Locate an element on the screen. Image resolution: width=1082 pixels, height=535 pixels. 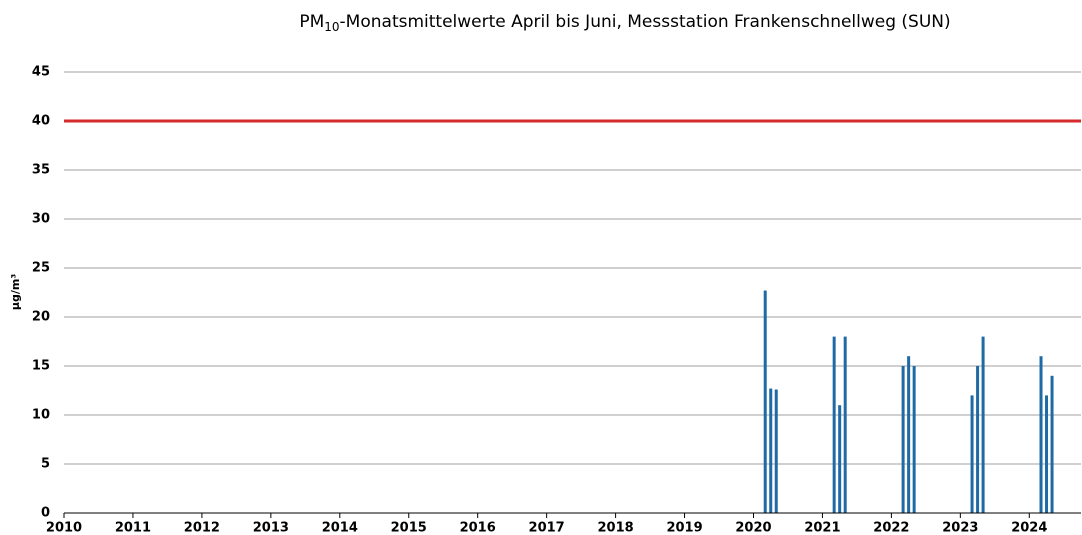
y-tick-label: 30 is located at coordinates (41, 219).